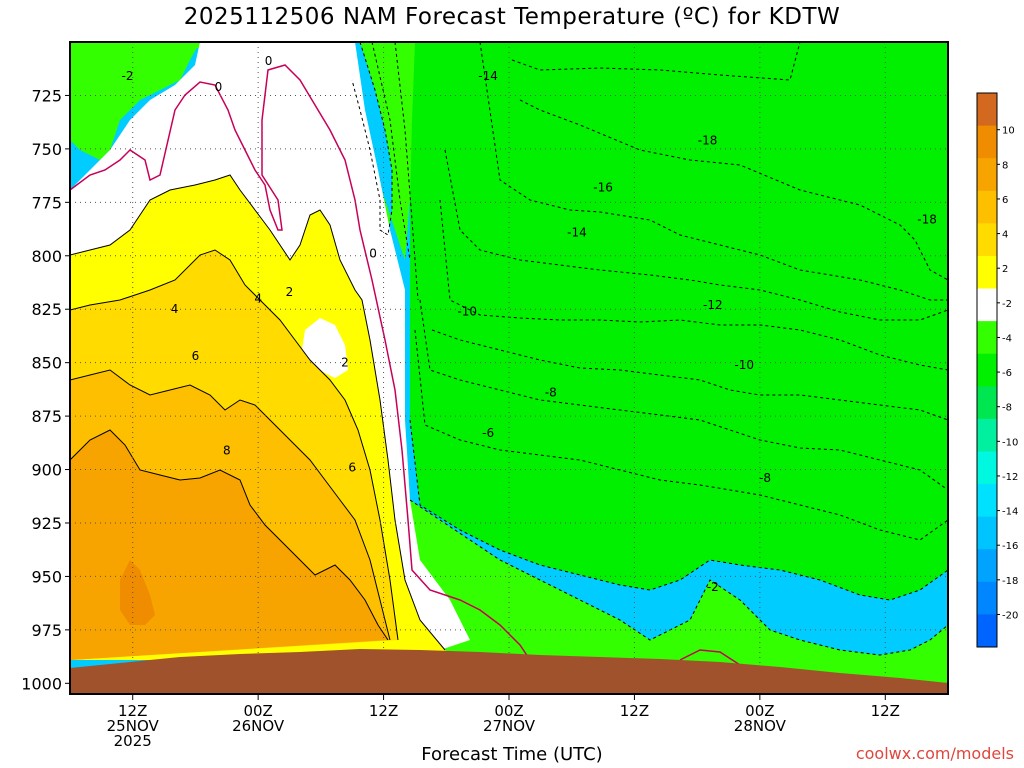 This screenshot has height=768, width=1024. What do you see at coordinates (46, 363) in the screenshot?
I see `y-tick-label: 850` at bounding box center [46, 363].